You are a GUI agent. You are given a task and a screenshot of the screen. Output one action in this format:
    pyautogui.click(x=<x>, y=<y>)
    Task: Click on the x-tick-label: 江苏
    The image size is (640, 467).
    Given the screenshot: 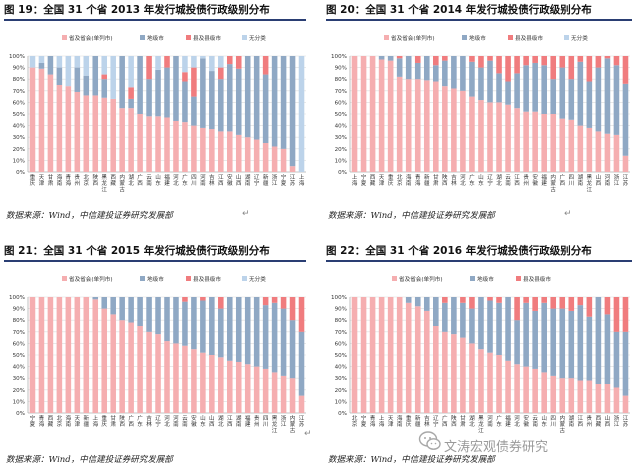 What is the action you would take?
    pyautogui.click(x=293, y=180)
    